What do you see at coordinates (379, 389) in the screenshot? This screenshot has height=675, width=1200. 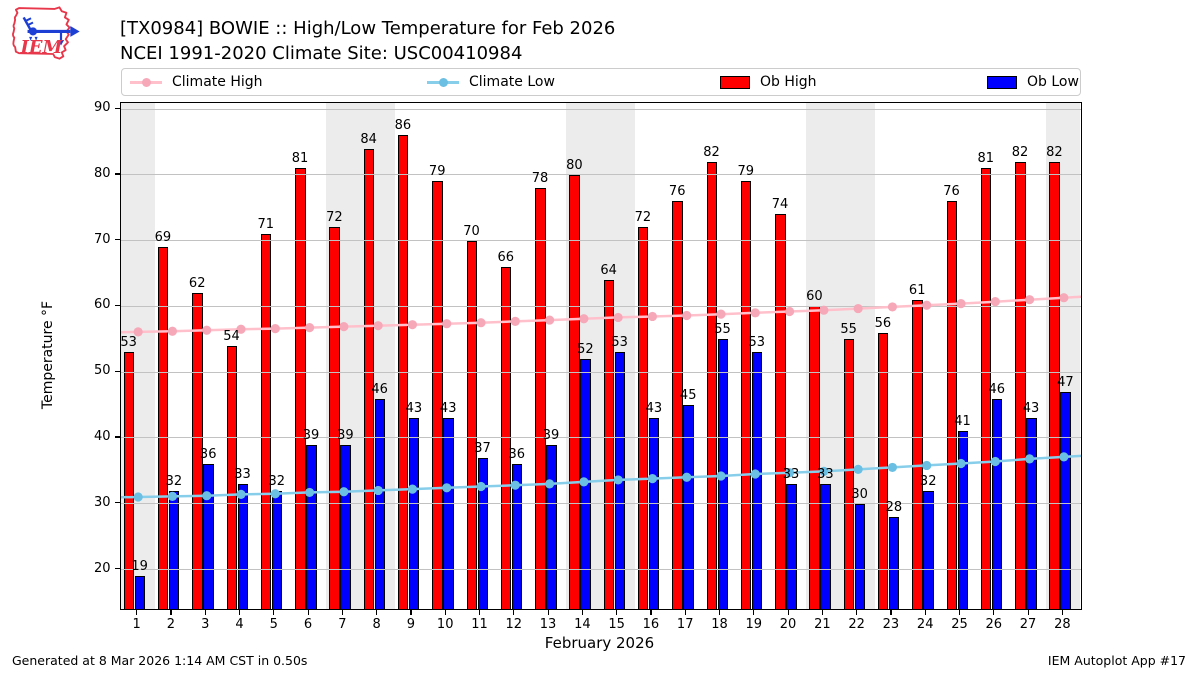 I see `ob-low-label-day-8: 46` at bounding box center [379, 389].